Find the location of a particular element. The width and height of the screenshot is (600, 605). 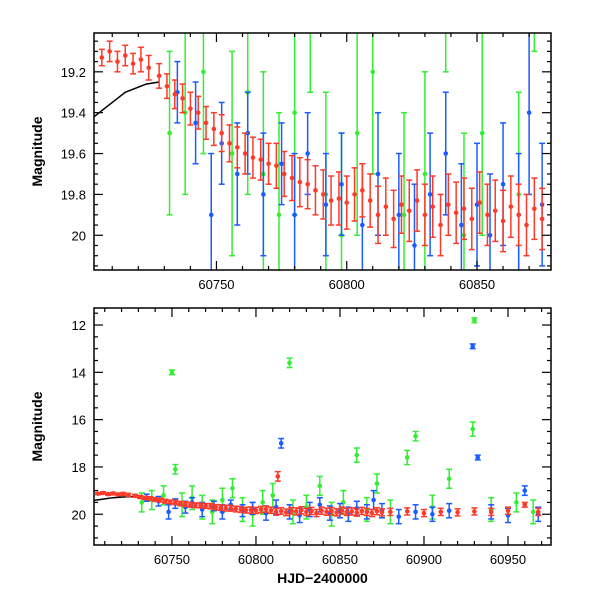

y-tick-label: 19.2 is located at coordinates (73, 72).